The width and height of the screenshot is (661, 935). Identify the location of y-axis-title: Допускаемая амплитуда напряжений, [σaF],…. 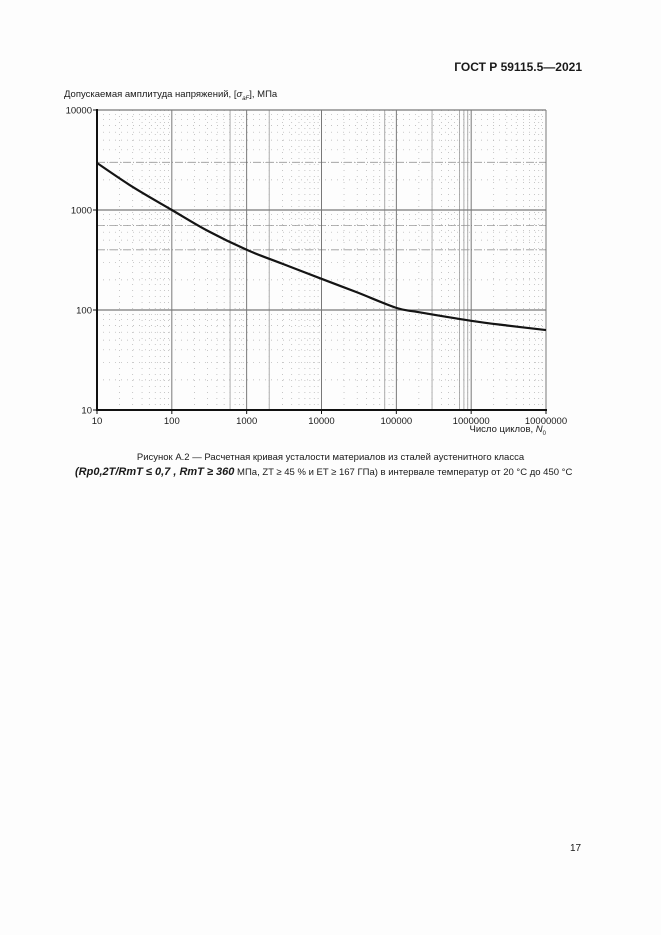
(171, 95).